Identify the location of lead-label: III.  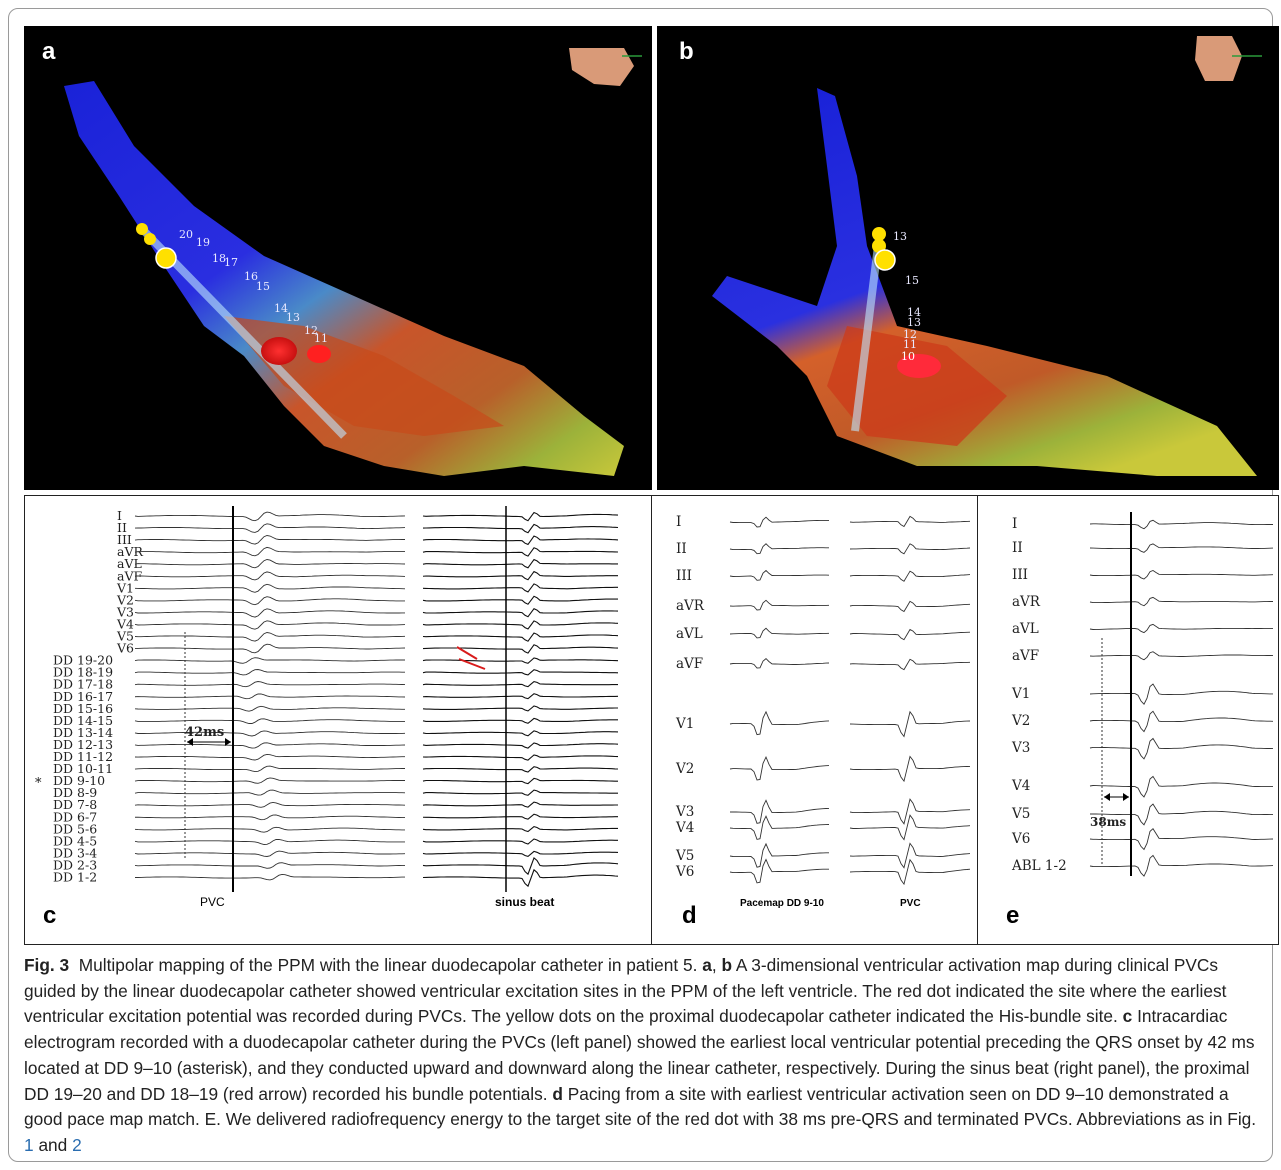
(1020, 575).